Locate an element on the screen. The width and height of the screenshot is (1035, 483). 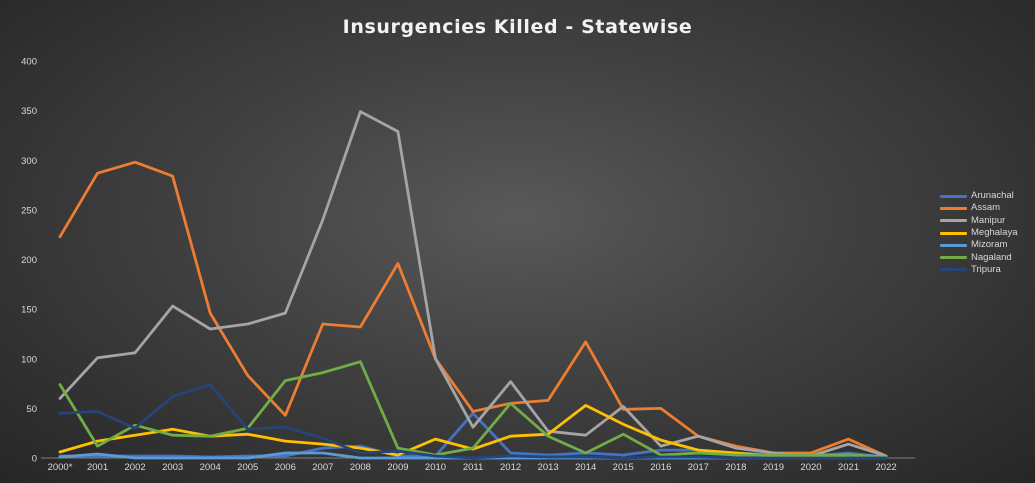
legend-label: Meghalaya is located at coordinates (994, 233).